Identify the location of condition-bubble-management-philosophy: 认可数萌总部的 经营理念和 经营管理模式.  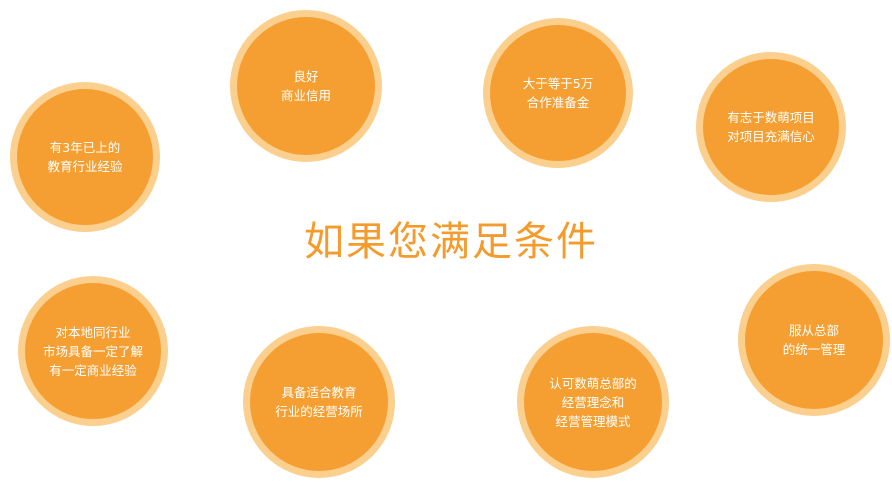
(593, 402).